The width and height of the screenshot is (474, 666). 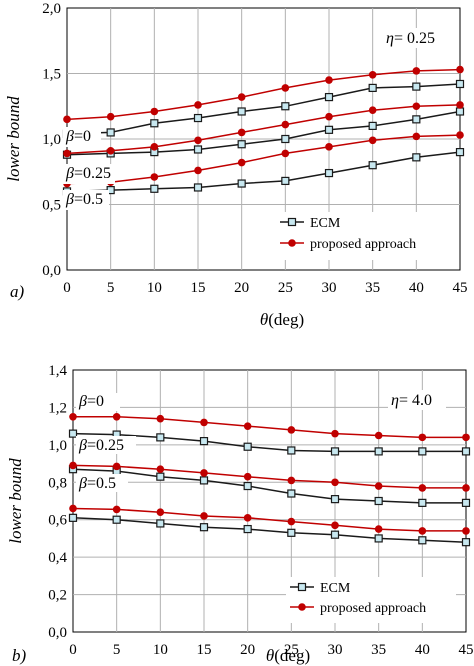 I want to click on y-tick-label: 0,4, so click(x=57, y=558).